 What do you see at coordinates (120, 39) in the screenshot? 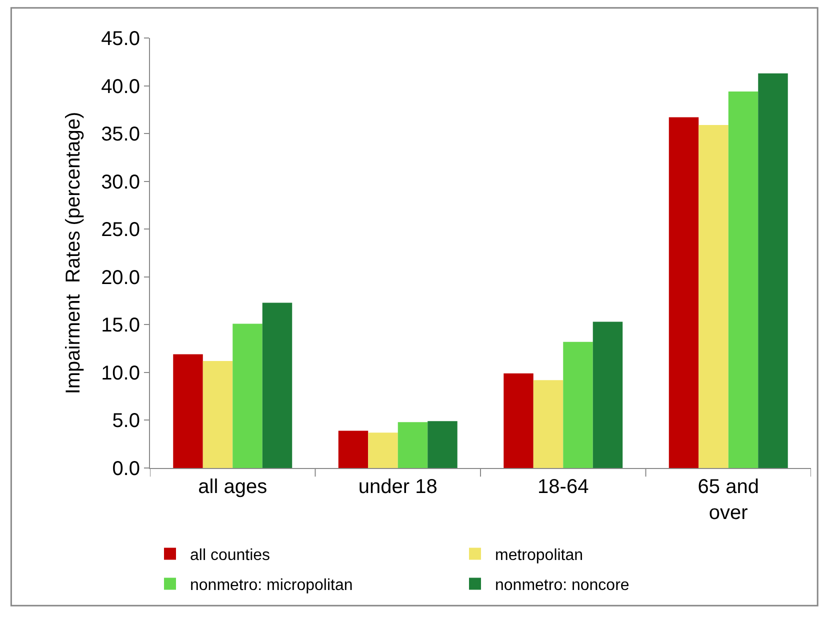
I see `y-tick-label: 45.0` at bounding box center [120, 39].